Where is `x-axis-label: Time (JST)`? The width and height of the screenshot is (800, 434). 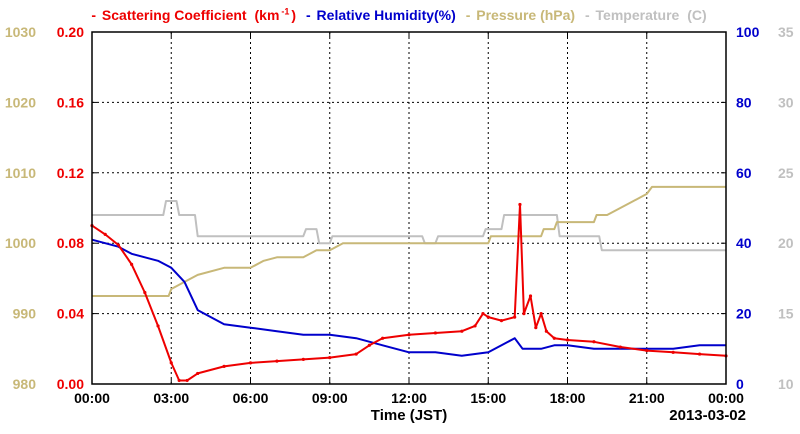
x-axis-label: Time (JST) is located at coordinates (409, 415).